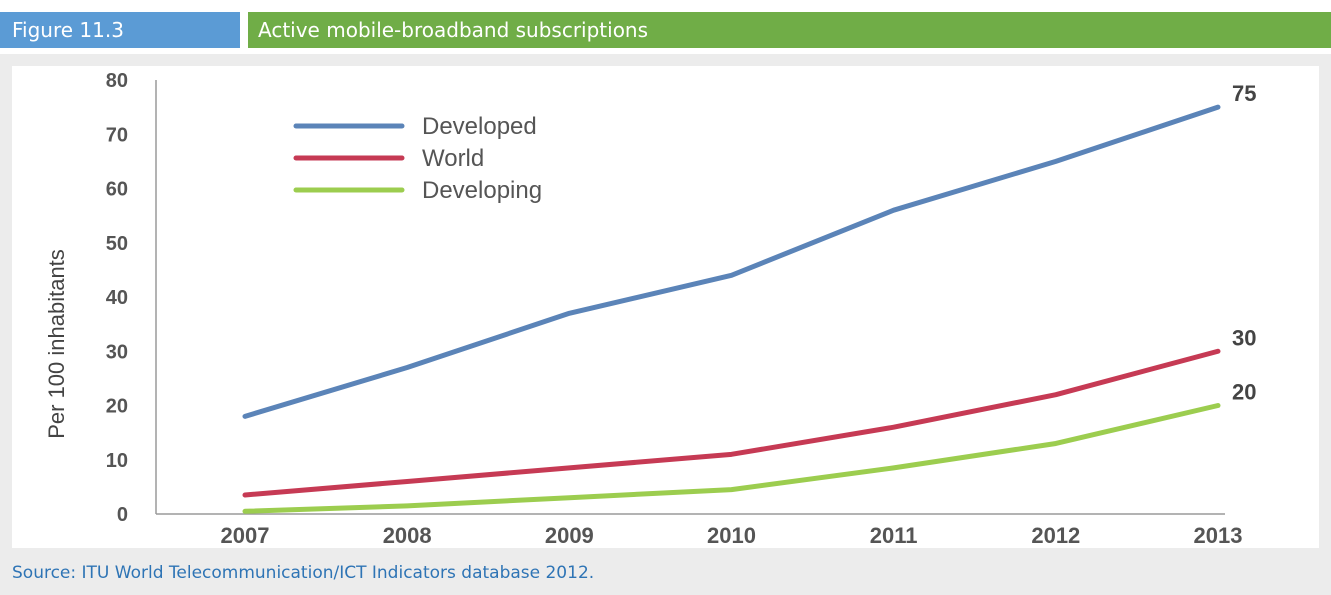 This screenshot has width=1331, height=595. I want to click on y-tick-label: 20, so click(117, 407).